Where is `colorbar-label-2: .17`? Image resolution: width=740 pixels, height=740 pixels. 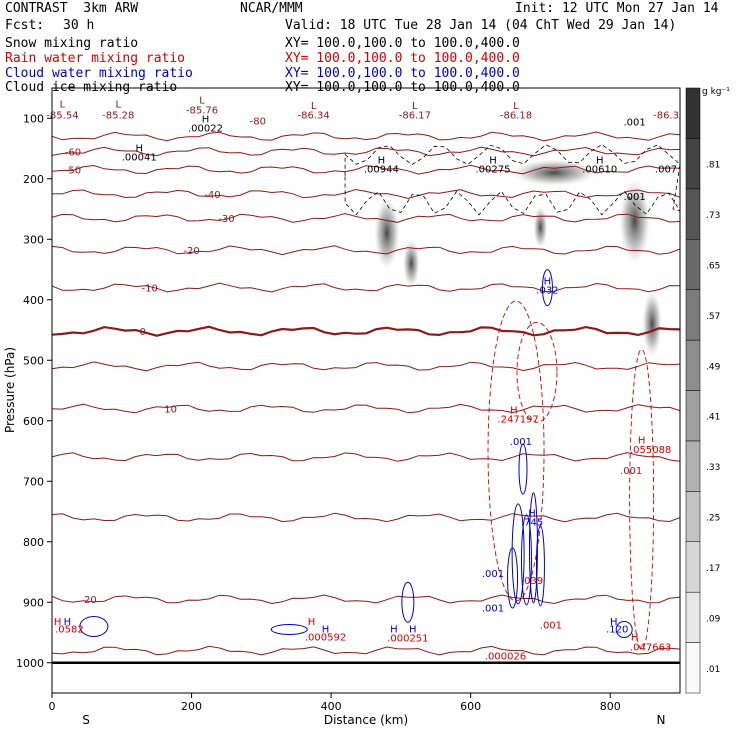 colorbar-label-2: .17 is located at coordinates (713, 569).